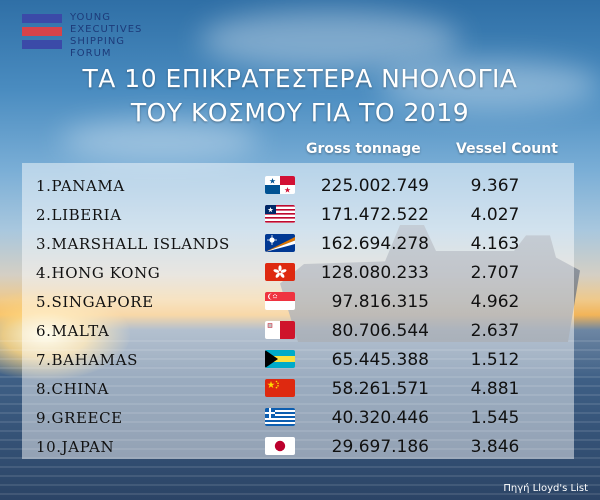  Describe the element at coordinates (72, 389) in the screenshot. I see `country-name: 8.CHINA` at that location.